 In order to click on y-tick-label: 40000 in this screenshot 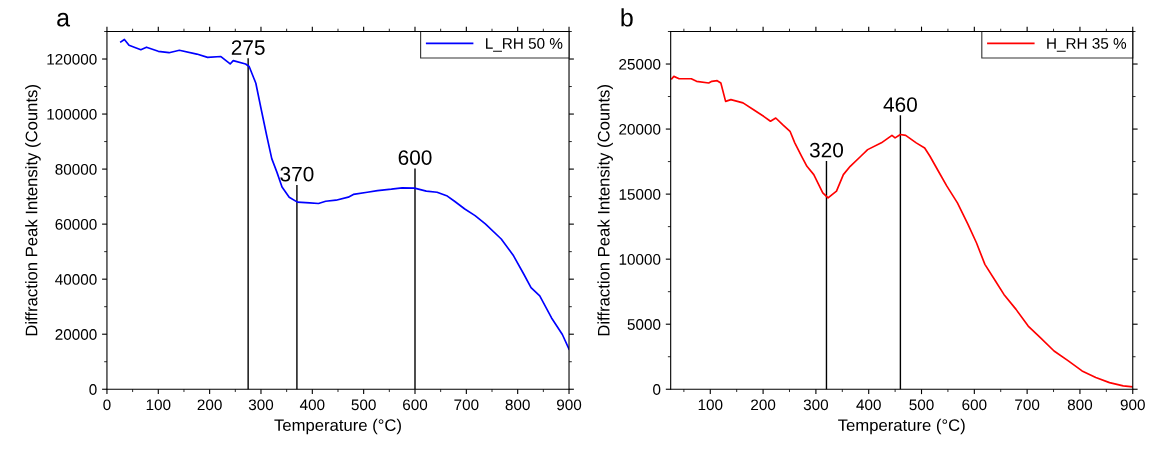, I will do `click(76, 279)`.